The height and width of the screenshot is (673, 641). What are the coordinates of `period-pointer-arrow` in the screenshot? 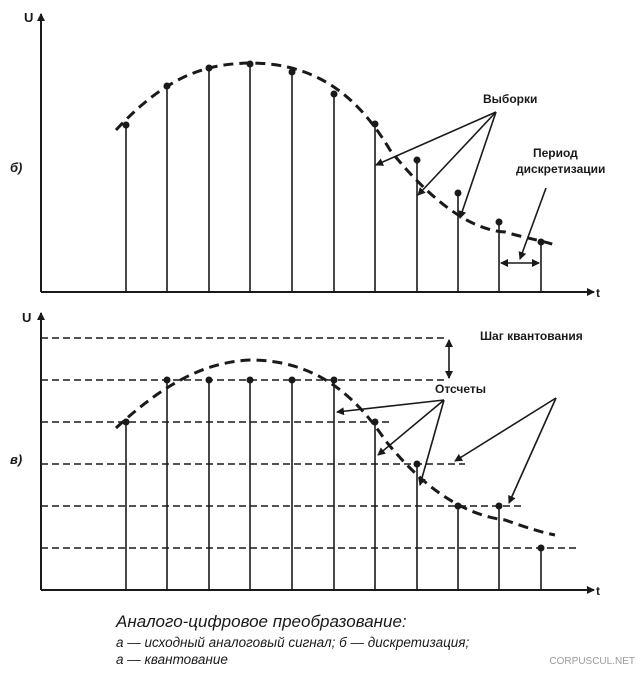 It's located at (532, 223).